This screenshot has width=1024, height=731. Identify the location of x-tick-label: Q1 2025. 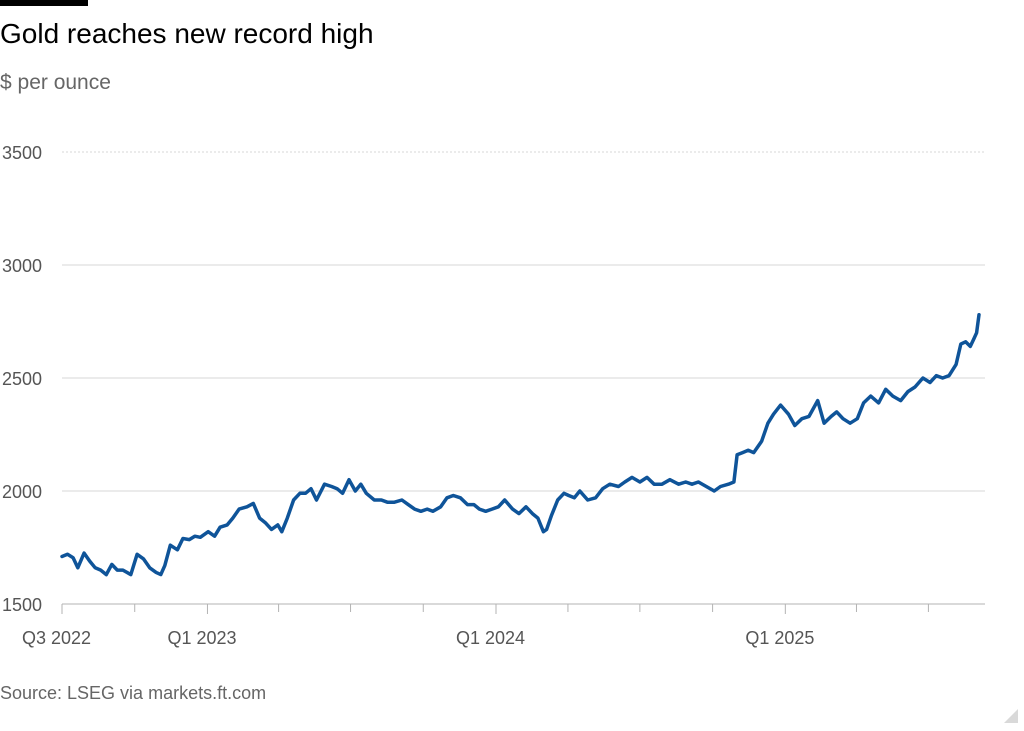
(779, 638).